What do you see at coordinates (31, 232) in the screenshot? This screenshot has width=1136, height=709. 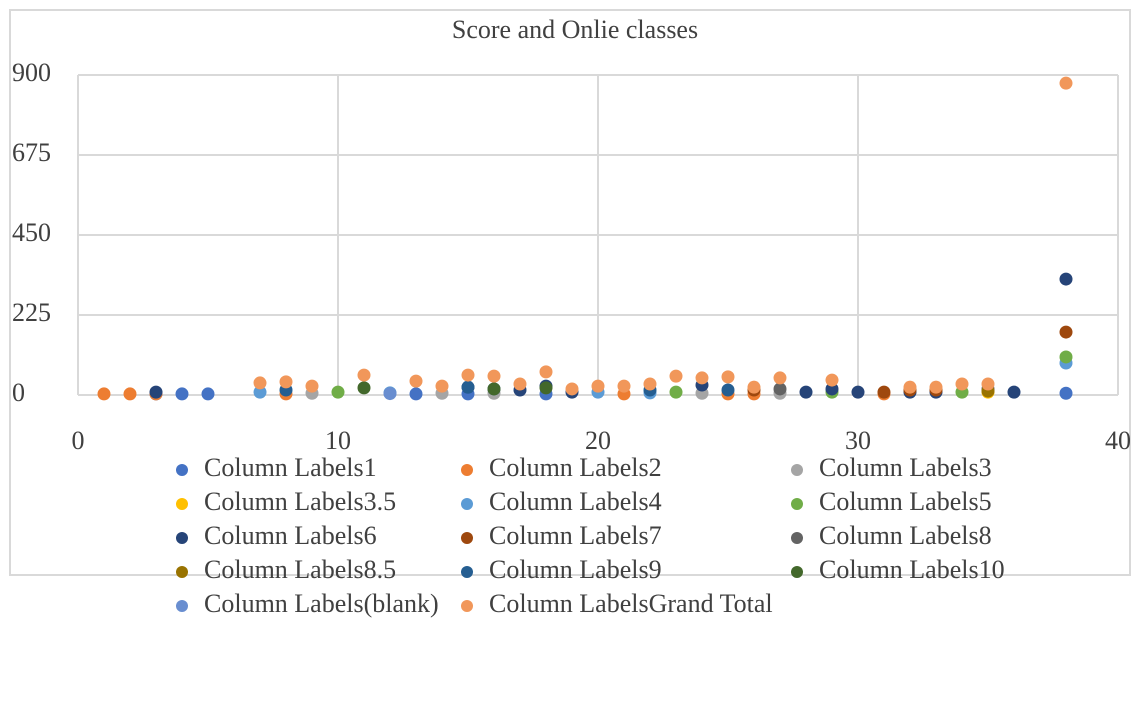 I see `y-tick-label: 450` at bounding box center [31, 232].